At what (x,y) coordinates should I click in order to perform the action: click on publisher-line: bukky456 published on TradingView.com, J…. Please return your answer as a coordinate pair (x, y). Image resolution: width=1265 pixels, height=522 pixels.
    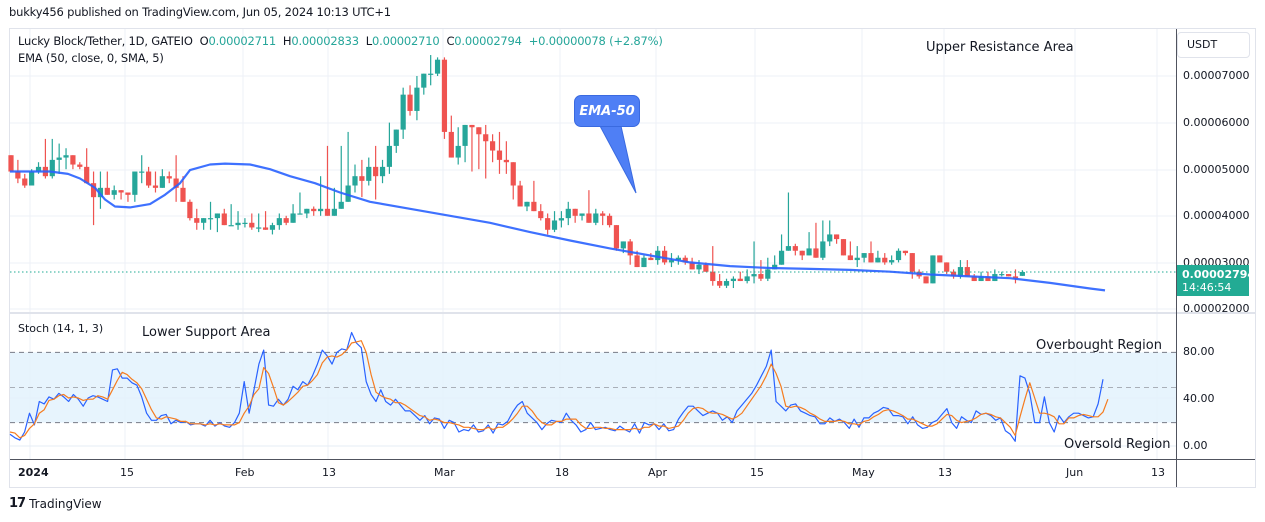
    Looking at the image, I should click on (200, 12).